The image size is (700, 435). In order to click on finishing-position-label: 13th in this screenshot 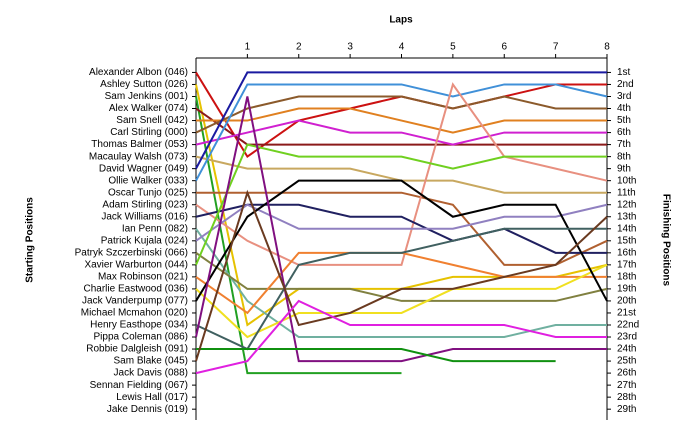, I will do `click(626, 216)`.